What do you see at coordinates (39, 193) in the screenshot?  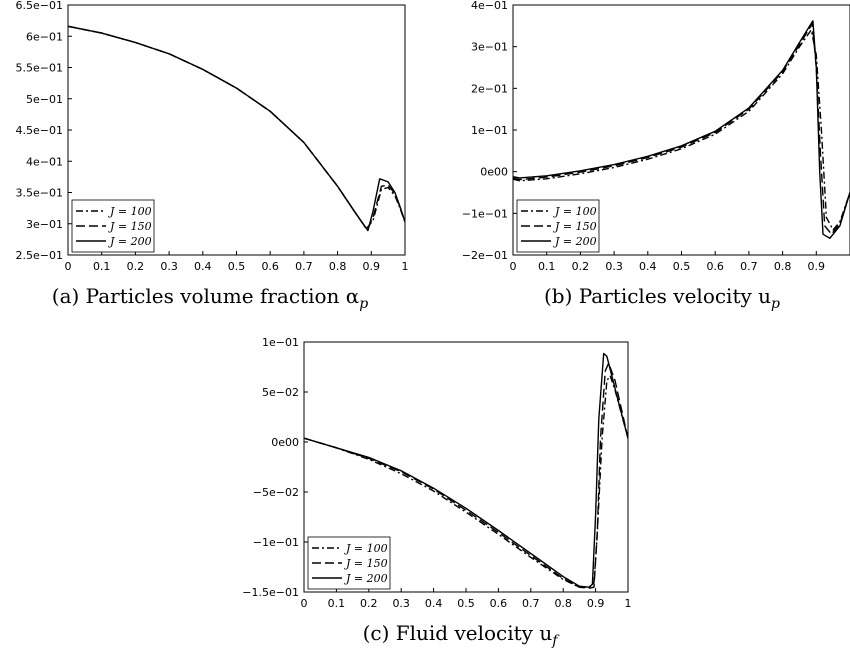 I see `y-tick-label: 3.5e−01` at bounding box center [39, 193].